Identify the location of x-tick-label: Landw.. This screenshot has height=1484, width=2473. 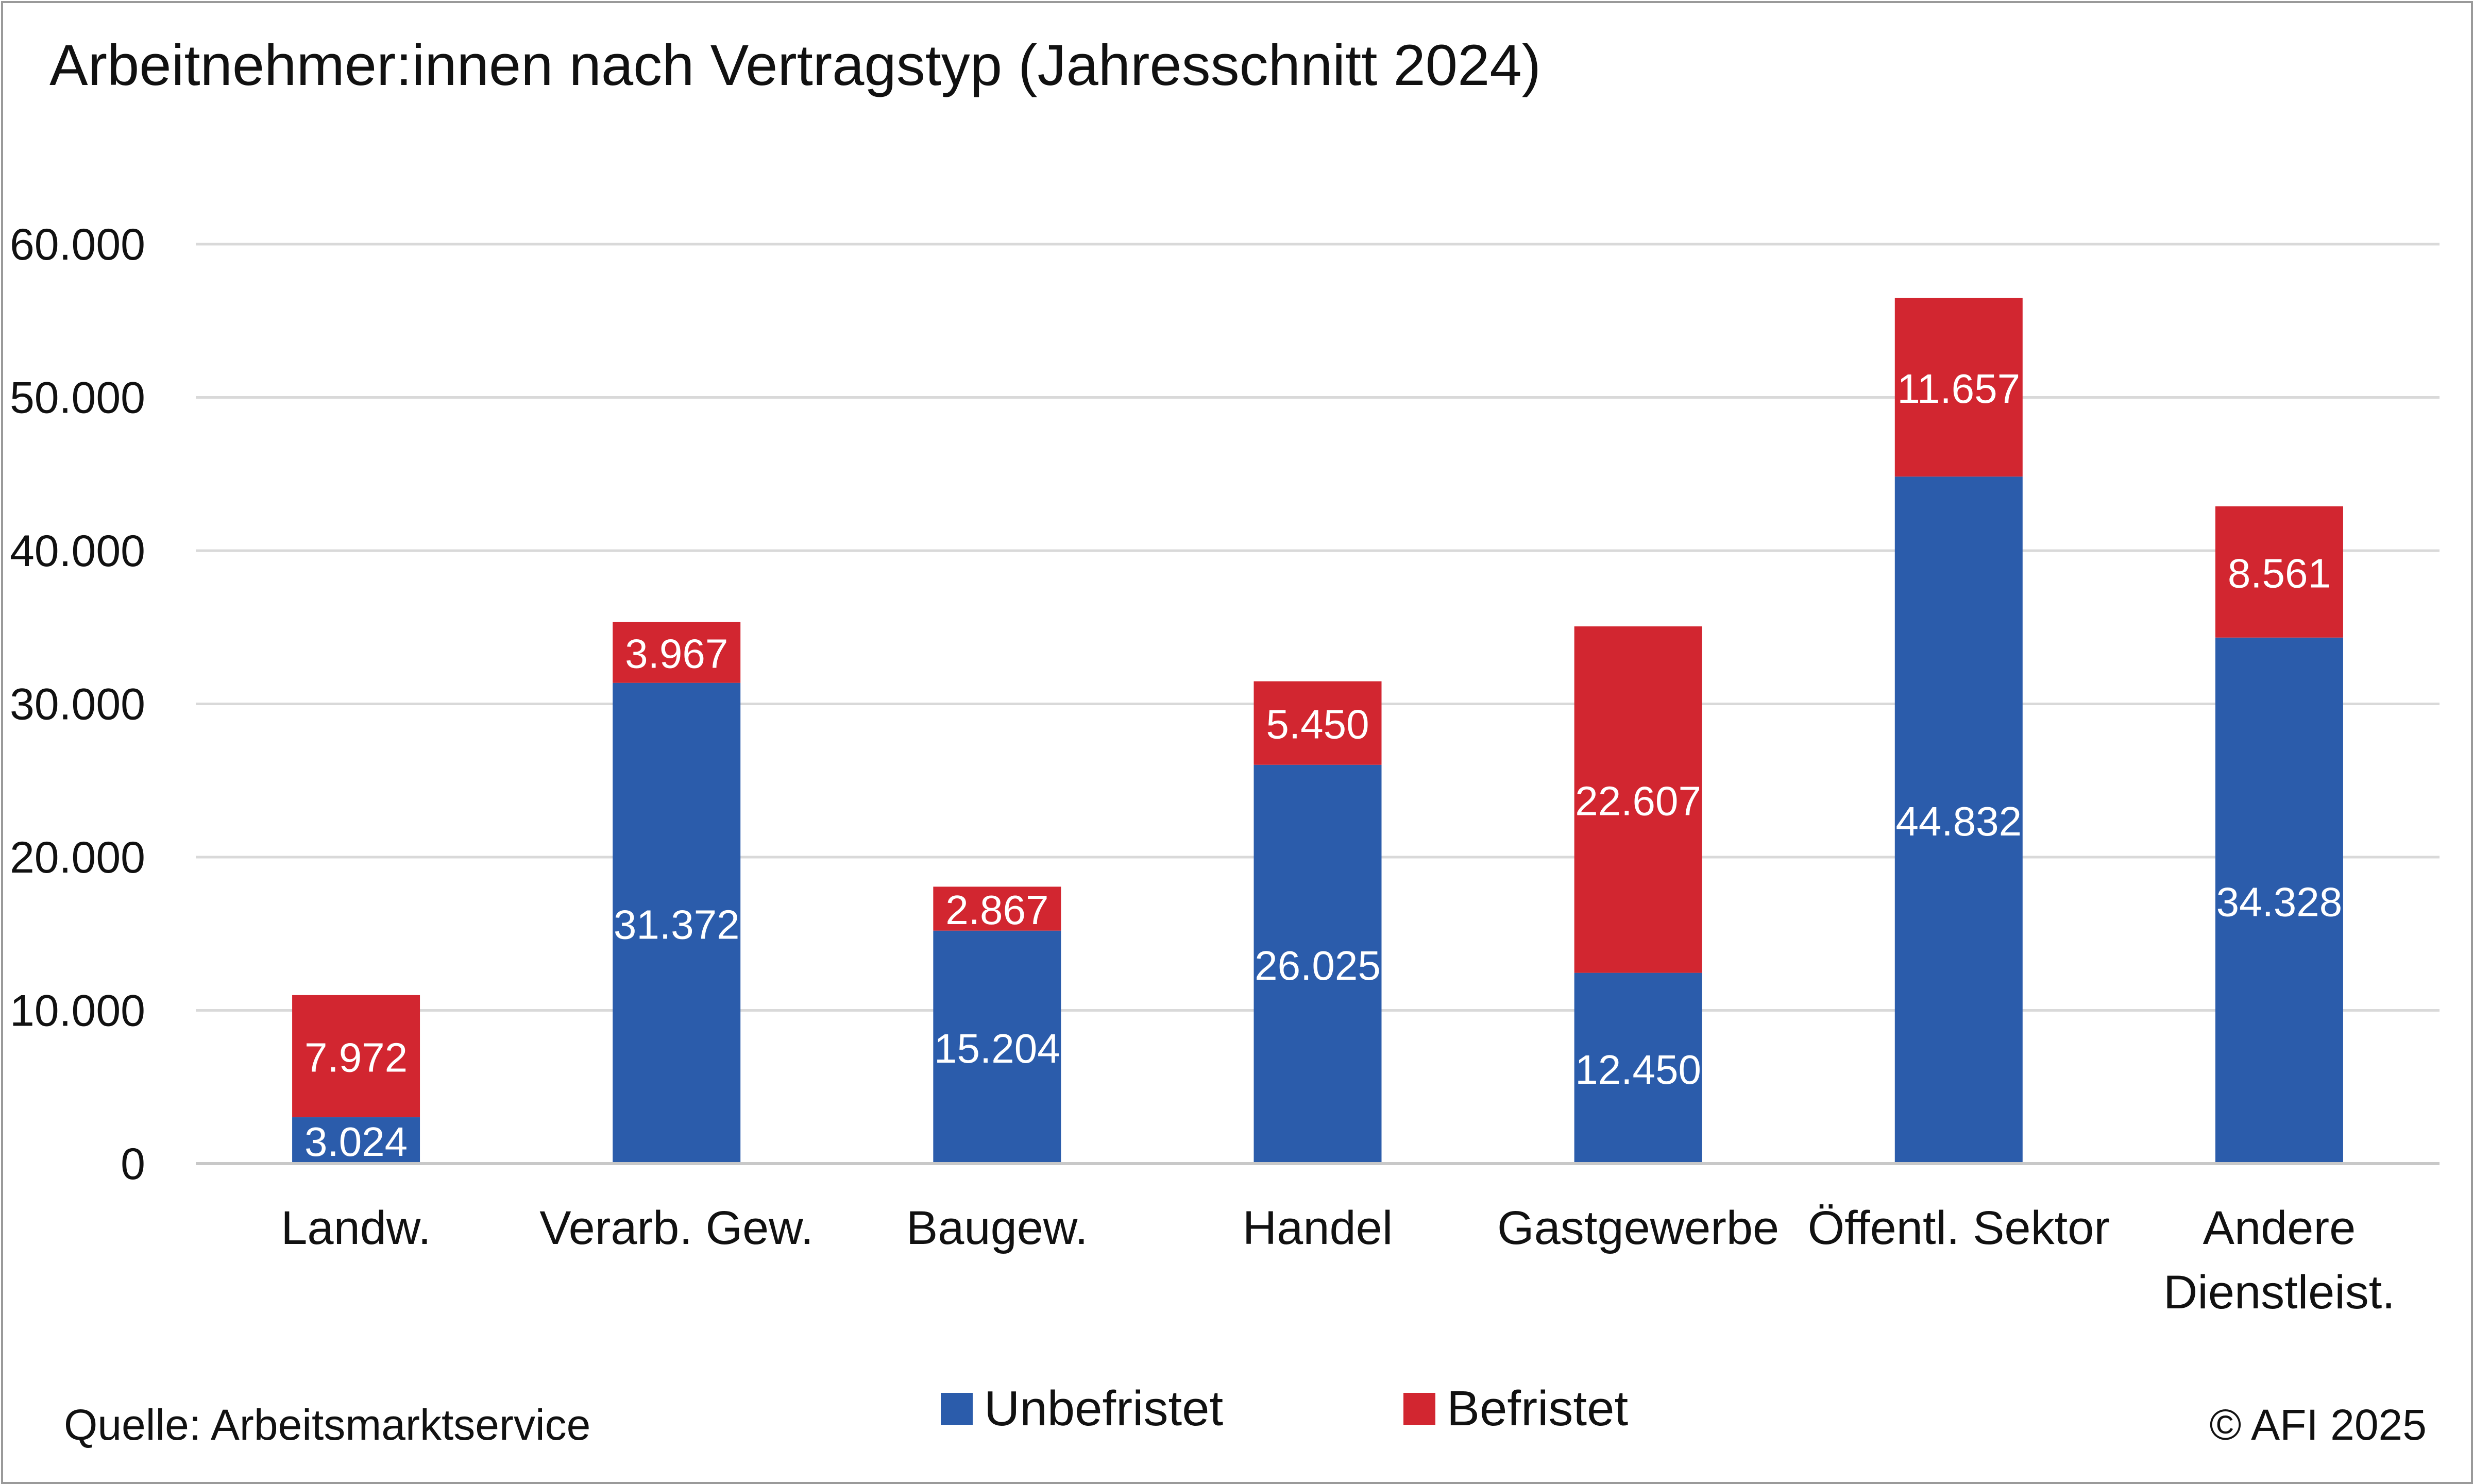
(356, 1228).